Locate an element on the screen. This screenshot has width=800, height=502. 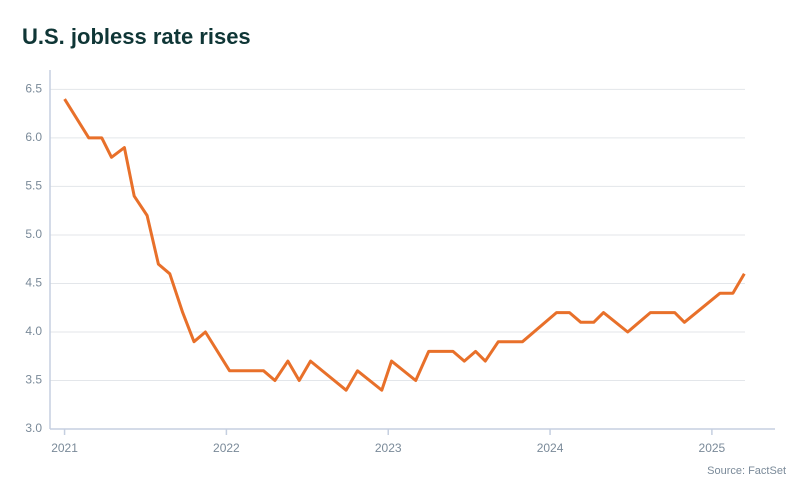
x-tick-label: 2022 is located at coordinates (226, 448).